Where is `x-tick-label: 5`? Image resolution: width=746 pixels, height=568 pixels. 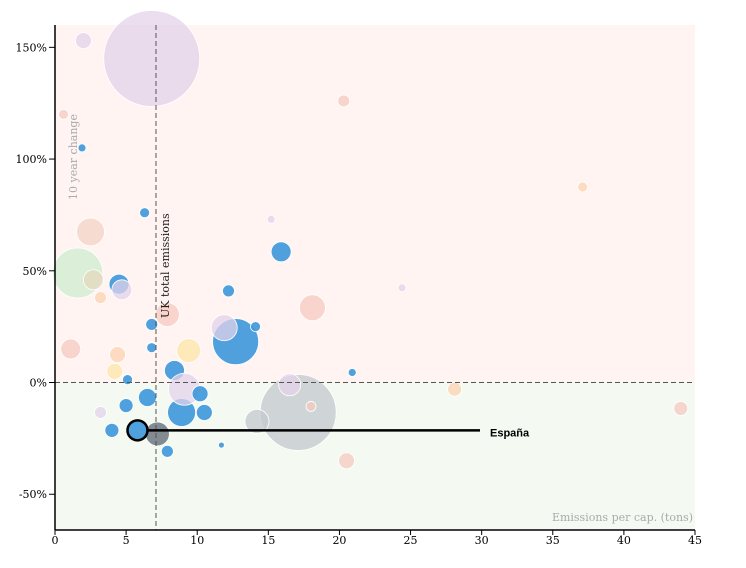 x-tick-label: 5 is located at coordinates (126, 540).